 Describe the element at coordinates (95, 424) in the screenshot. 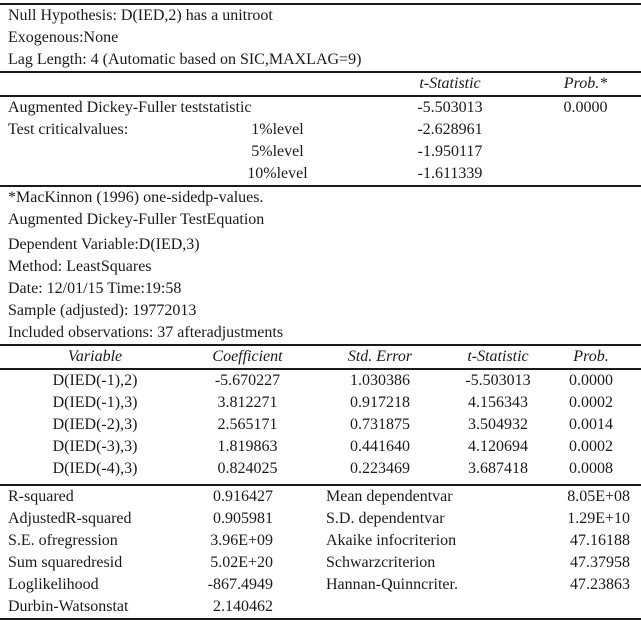

I see `variable-name: D(IED(-2),3)` at that location.